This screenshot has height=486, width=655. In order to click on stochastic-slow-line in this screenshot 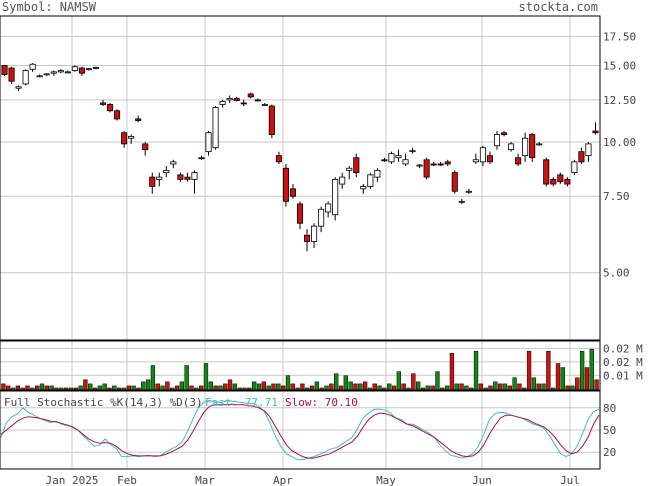, I will do `click(300, 431)`.